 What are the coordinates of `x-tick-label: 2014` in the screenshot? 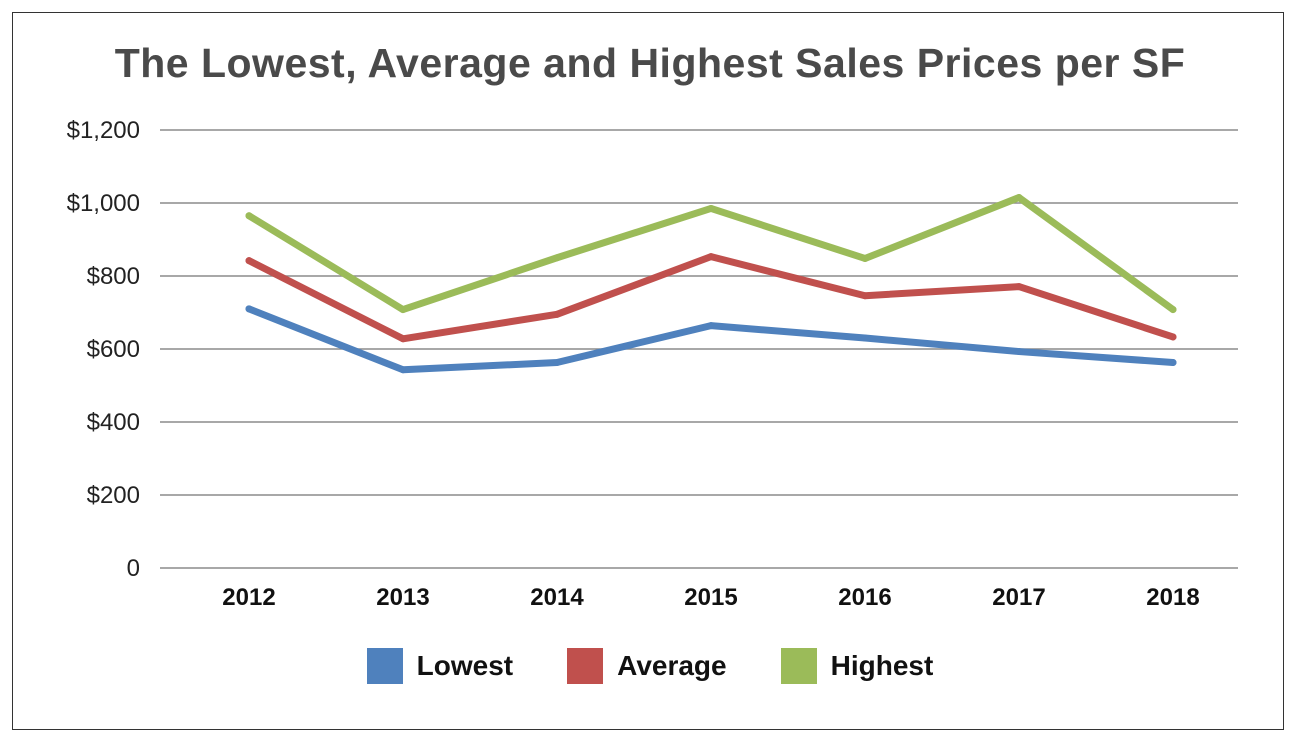 It's located at (557, 597).